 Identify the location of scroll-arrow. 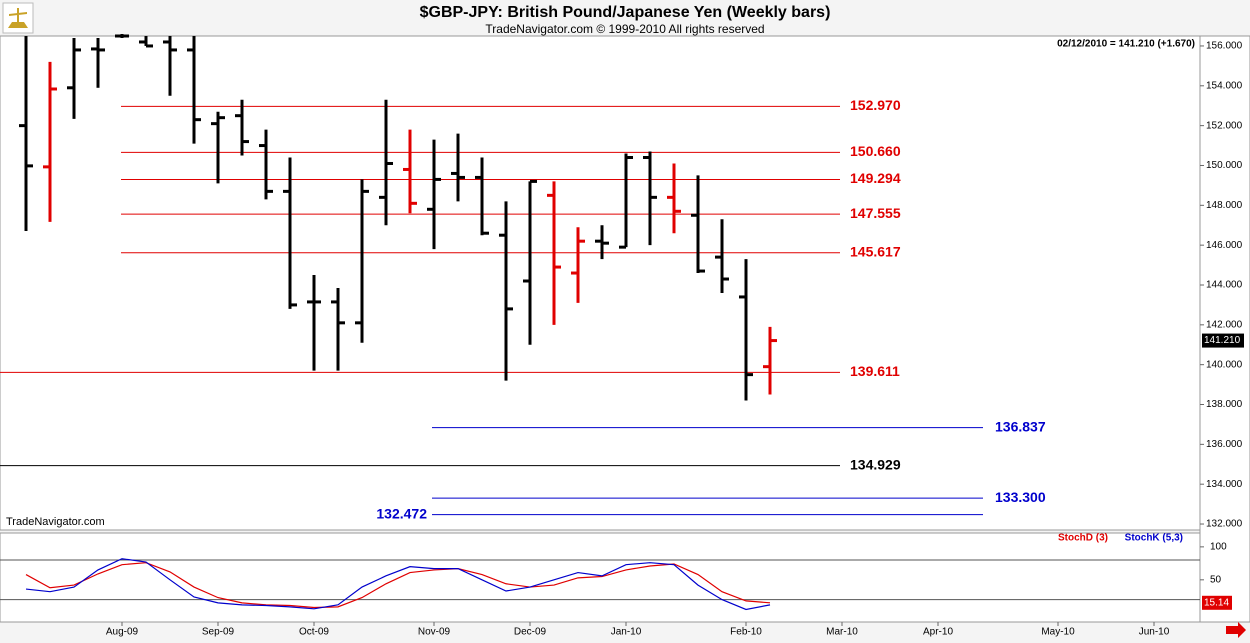
(1236, 630).